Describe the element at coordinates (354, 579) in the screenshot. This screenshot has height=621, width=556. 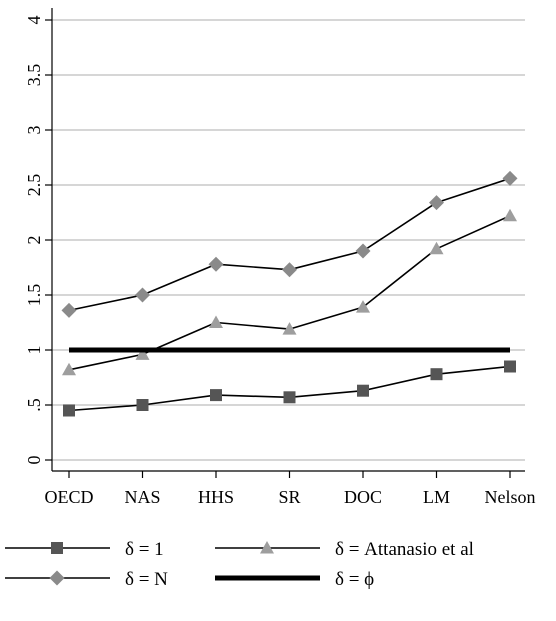
I see `legend-label: δ = ϕ` at that location.